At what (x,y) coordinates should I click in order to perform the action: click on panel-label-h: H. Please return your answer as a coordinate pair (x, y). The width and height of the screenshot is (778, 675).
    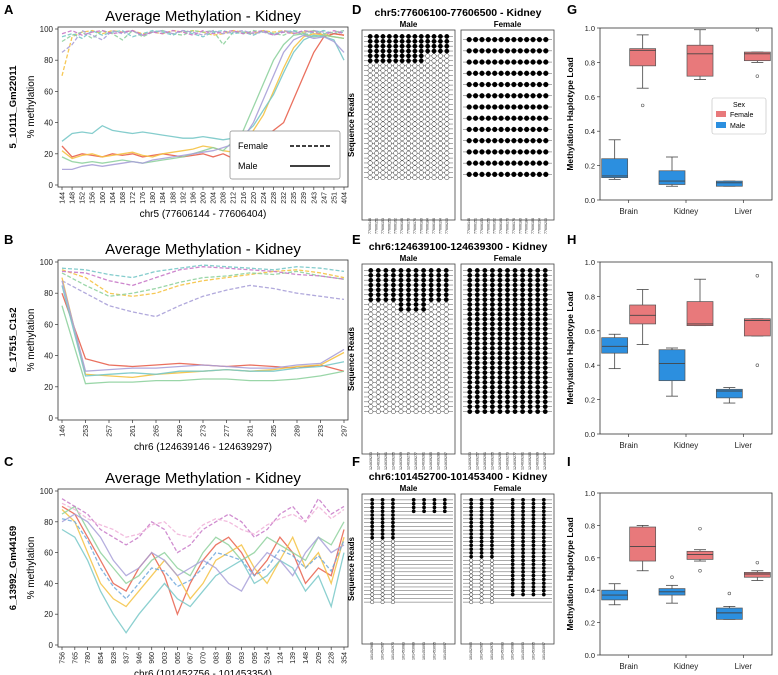
    Looking at the image, I should click on (571, 239).